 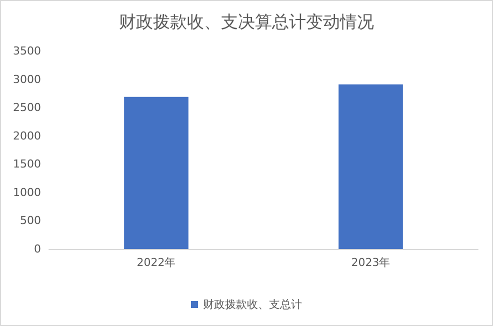 What do you see at coordinates (246, 22) in the screenshot?
I see `chart-title: 财政拨款收、支决算总计变动情况` at bounding box center [246, 22].